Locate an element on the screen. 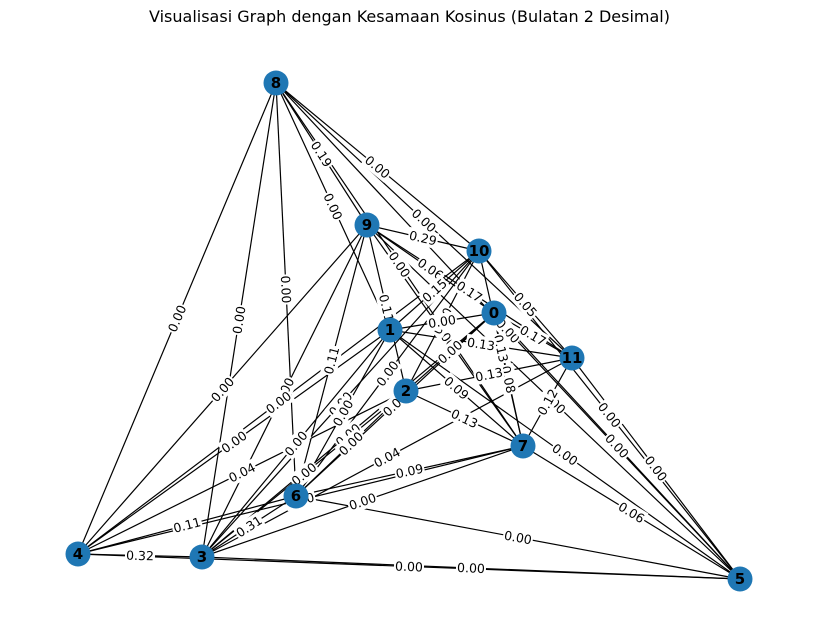 The image size is (819, 642). edge-weight-label: 0.09 is located at coordinates (409, 471).